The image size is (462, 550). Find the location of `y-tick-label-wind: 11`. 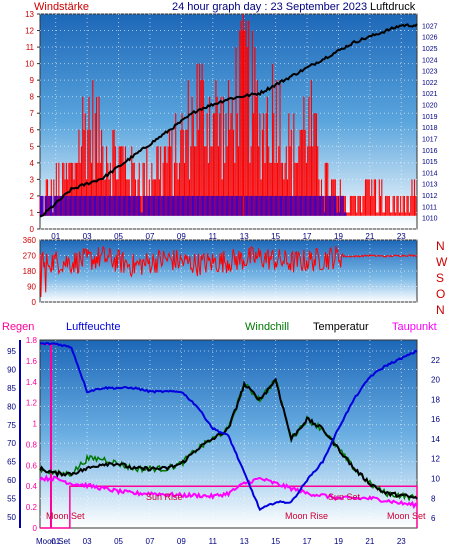

y-tick-label-wind: 11 is located at coordinates (30, 47).